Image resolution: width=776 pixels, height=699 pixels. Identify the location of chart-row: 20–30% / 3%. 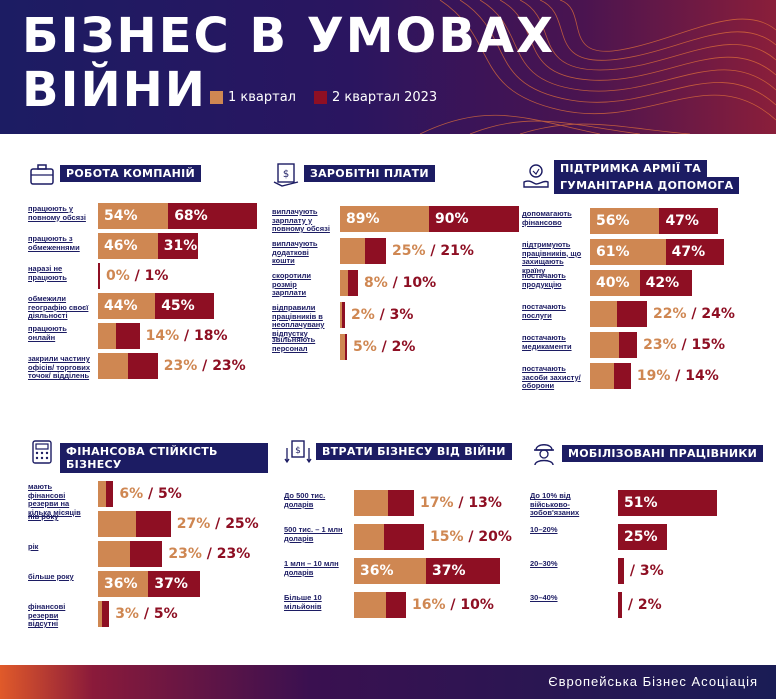
(650, 571).